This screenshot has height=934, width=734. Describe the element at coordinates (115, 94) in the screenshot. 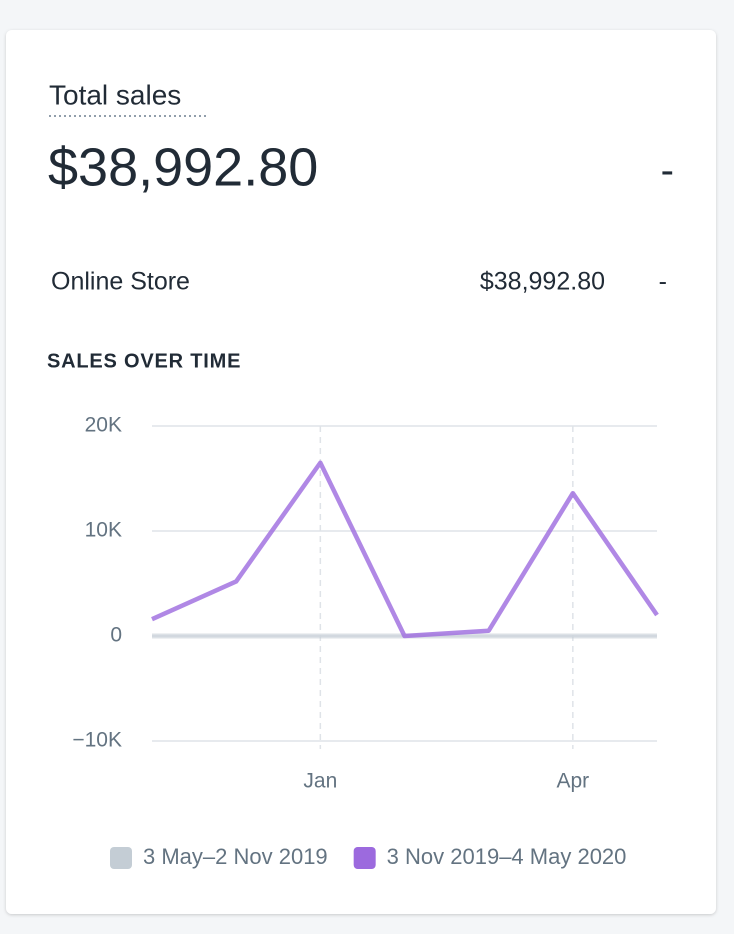

I see `card-title: Total sales` at that location.